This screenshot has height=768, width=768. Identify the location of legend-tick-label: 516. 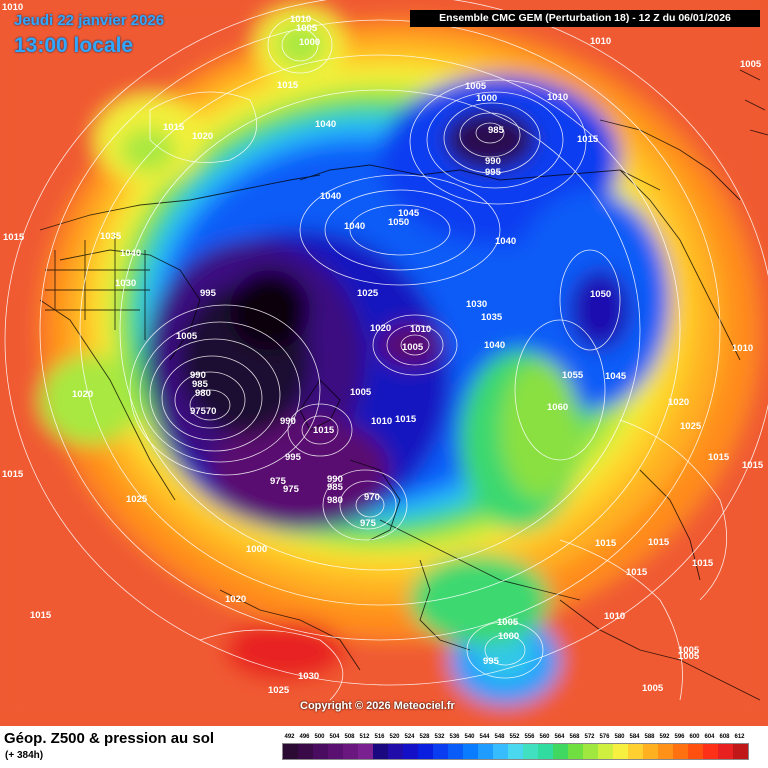
(379, 737).